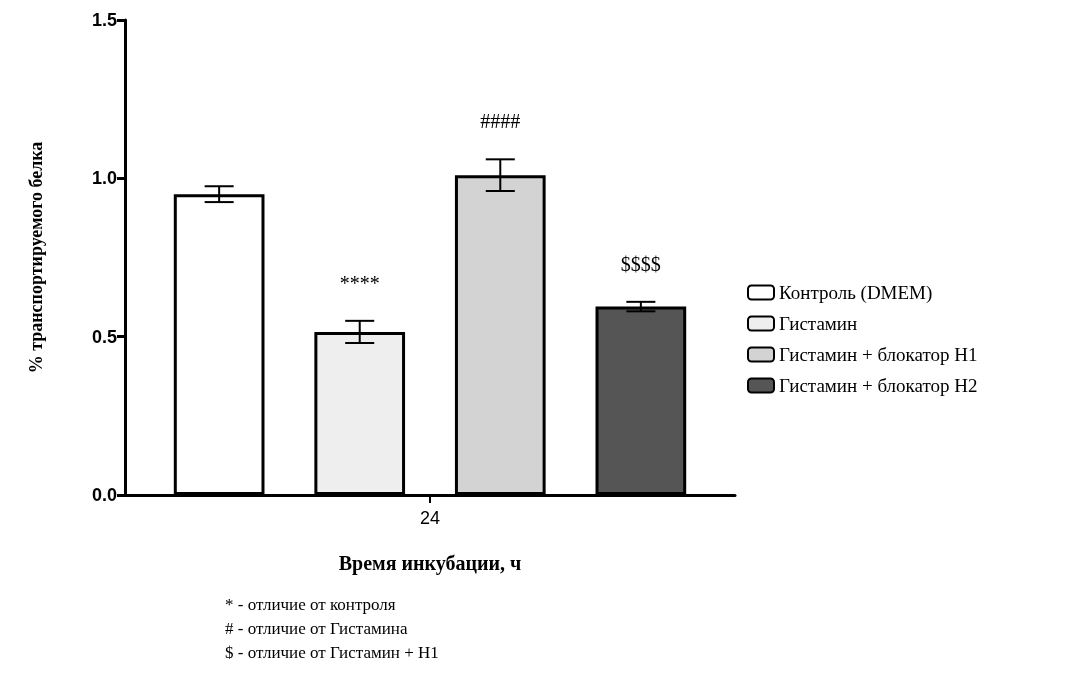 The height and width of the screenshot is (678, 1072). What do you see at coordinates (104, 495) in the screenshot?
I see `y-tick-label: 0.0` at bounding box center [104, 495].